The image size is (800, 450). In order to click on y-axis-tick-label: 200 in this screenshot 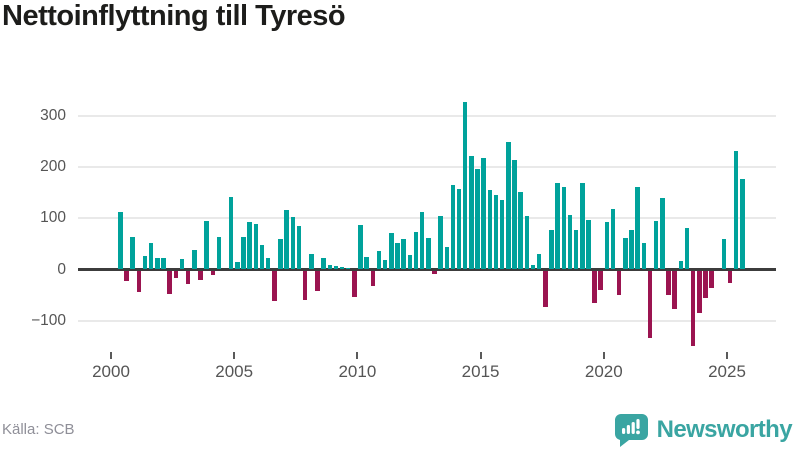, I will do `click(53, 167)`.